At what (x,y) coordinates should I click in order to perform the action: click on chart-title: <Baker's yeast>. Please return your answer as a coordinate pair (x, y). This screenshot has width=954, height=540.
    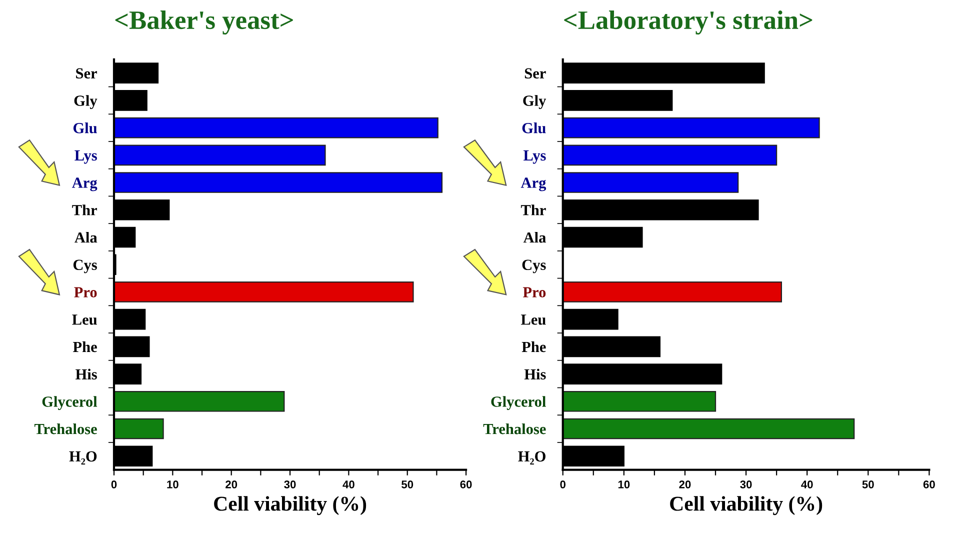
    Looking at the image, I should click on (204, 22).